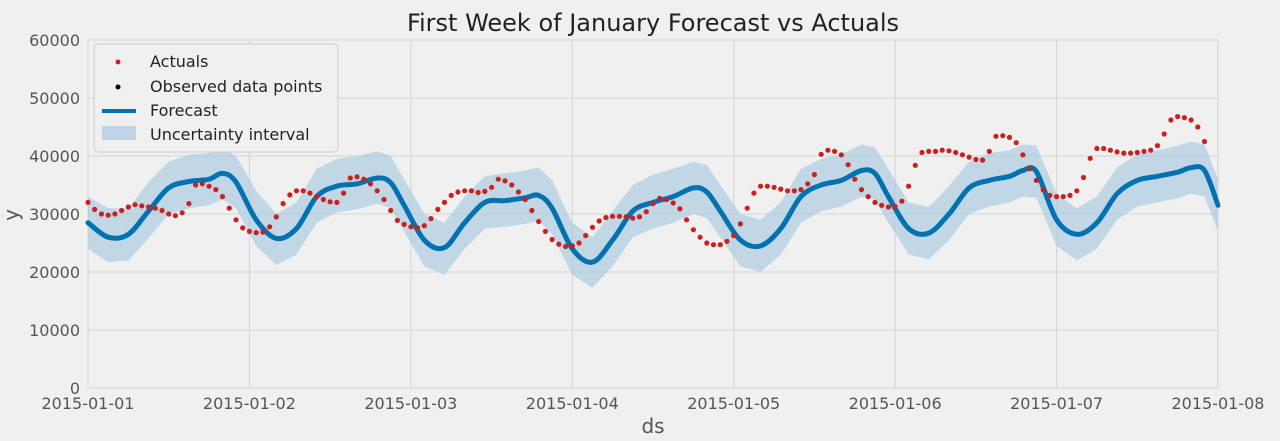 This screenshot has width=1280, height=441. I want to click on x-axis-label: ds, so click(652, 426).